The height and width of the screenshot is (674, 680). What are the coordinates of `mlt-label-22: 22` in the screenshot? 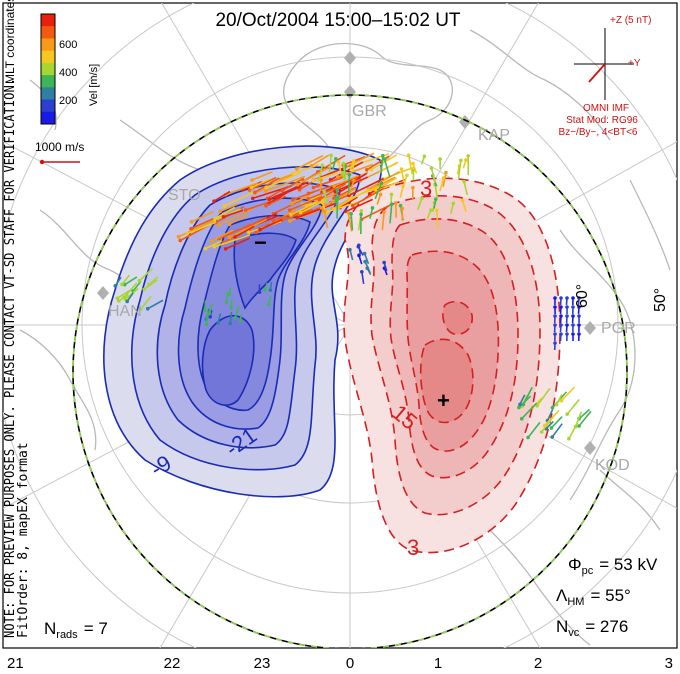 It's located at (172, 663).